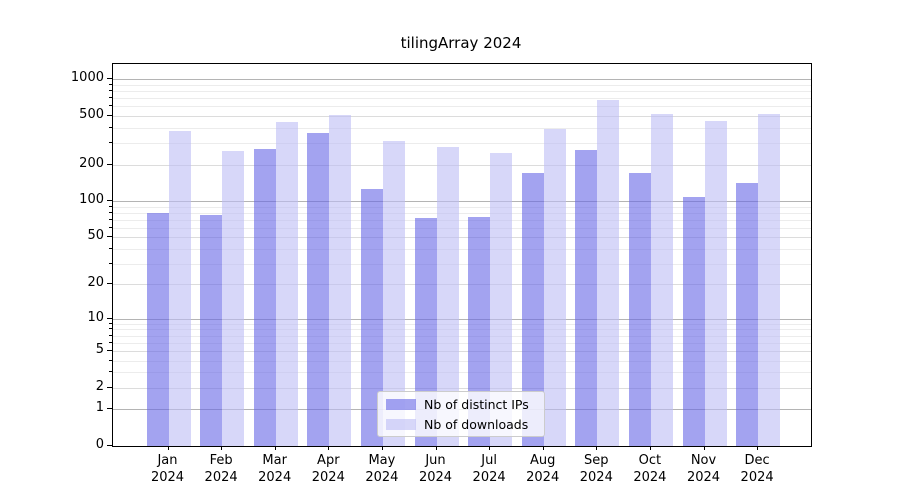  Describe the element at coordinates (543, 469) in the screenshot. I see `x-tick-label-aug: Aug 2024` at that location.